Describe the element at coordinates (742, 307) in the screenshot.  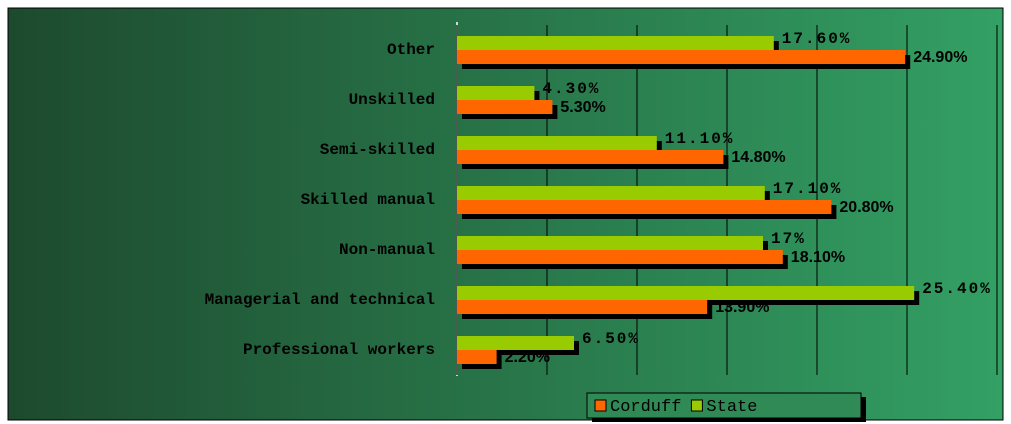
I see `data-label: 13.90%` at that location.